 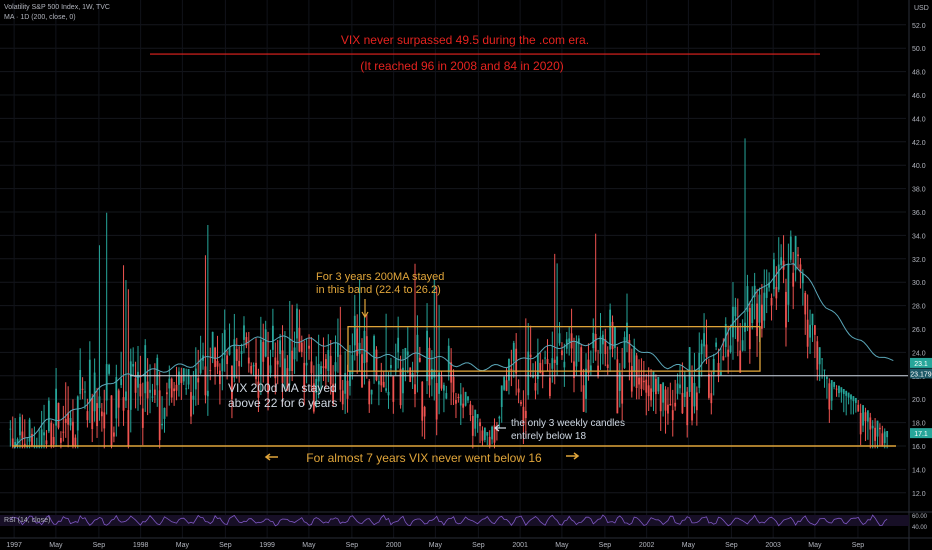 I want to click on time-tick-label: May, so click(x=562, y=545).